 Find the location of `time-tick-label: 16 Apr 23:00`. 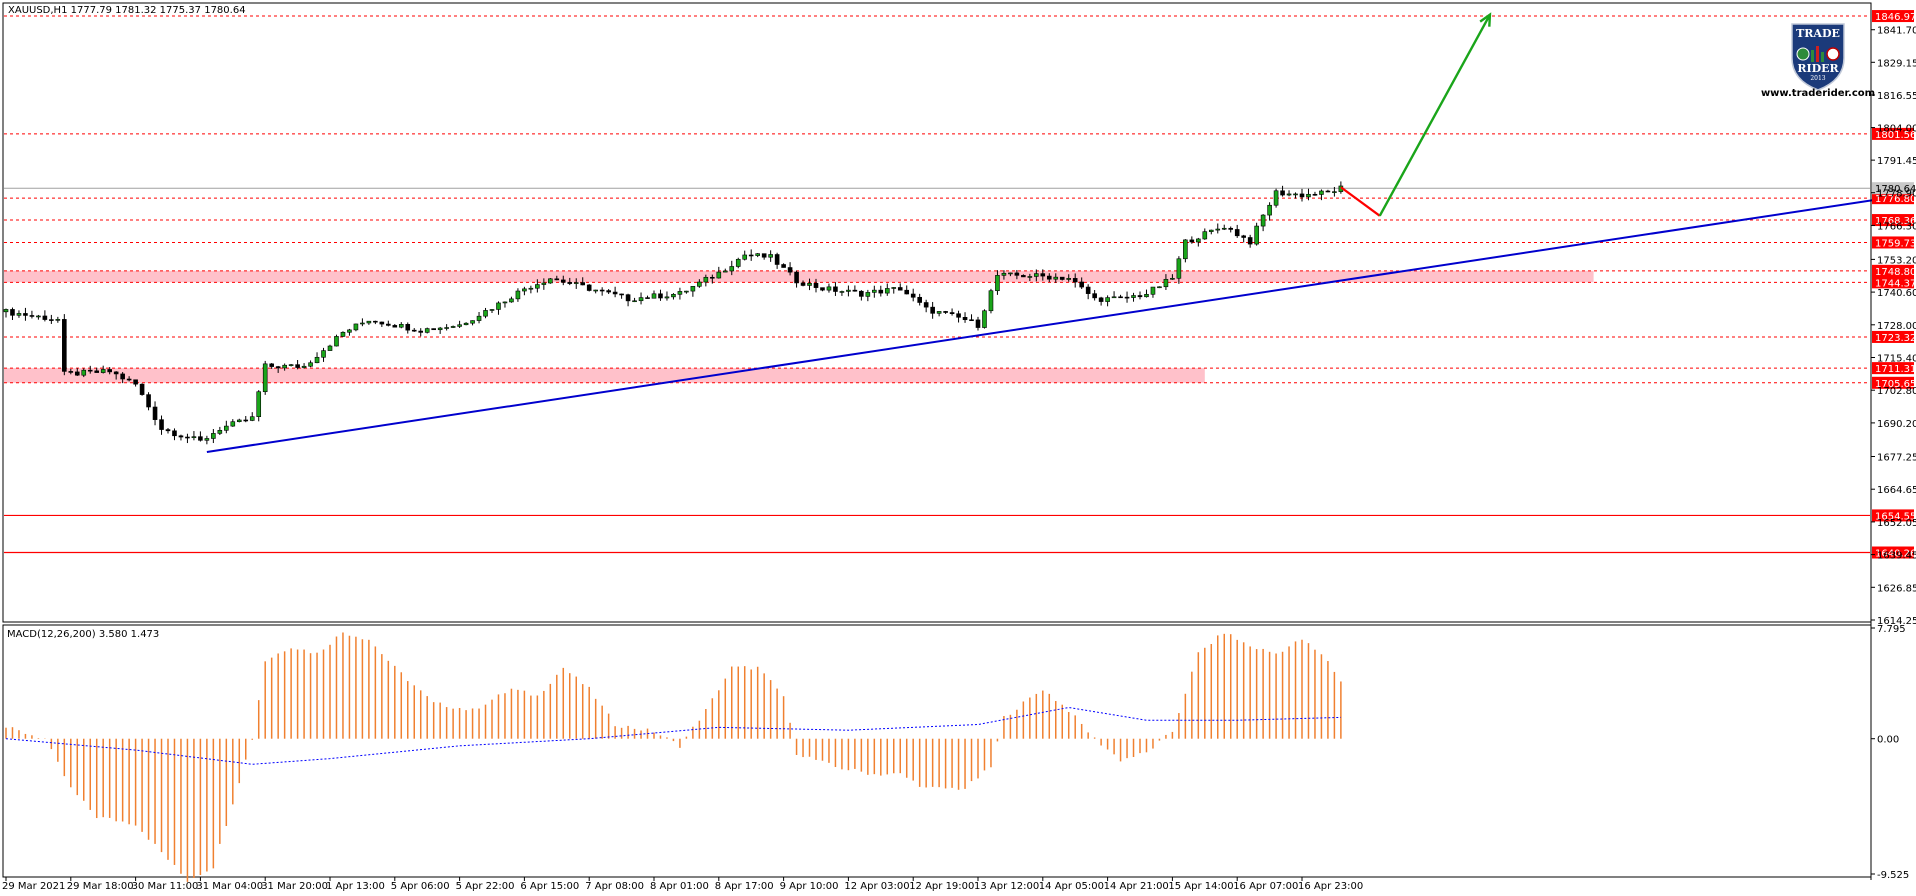

time-tick-label: 16 Apr 23:00 is located at coordinates (1330, 886).